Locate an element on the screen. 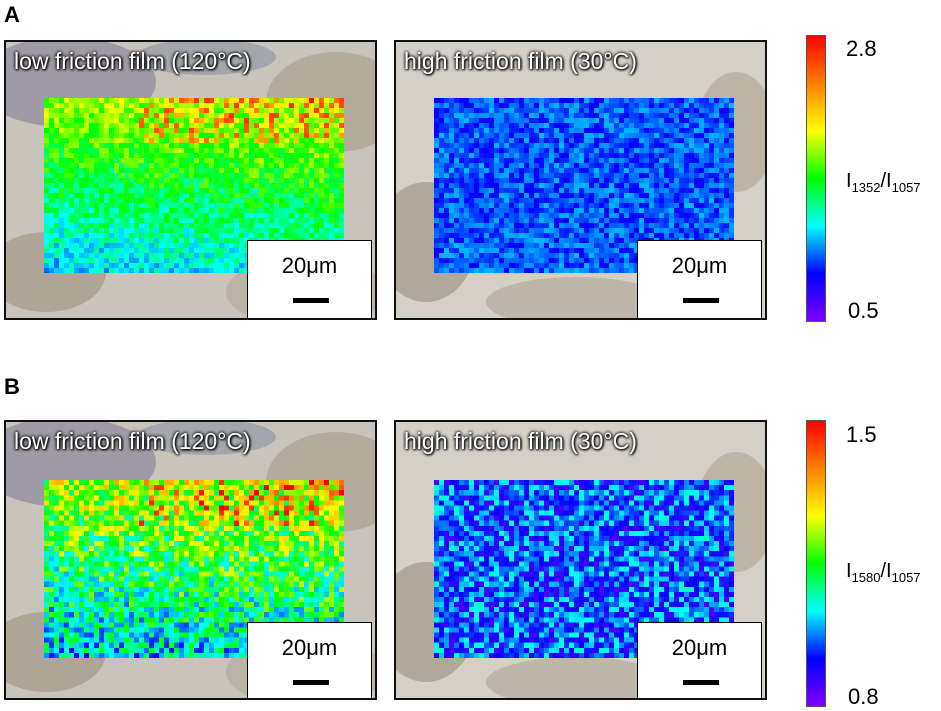 The image size is (941, 711). colorbar-a-label: I1352/I1057 is located at coordinates (883, 182).